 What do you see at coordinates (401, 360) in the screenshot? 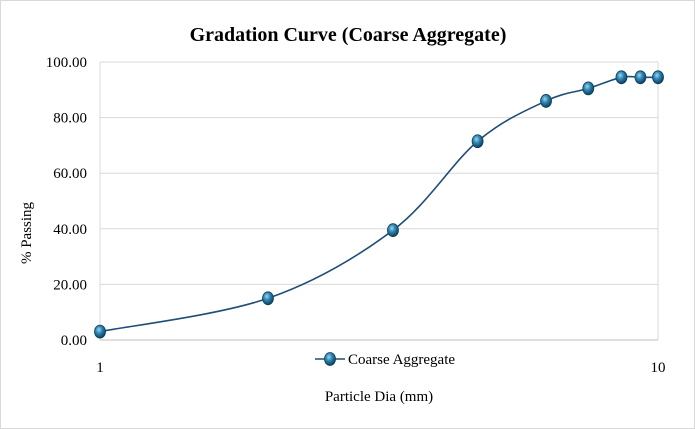
I see `legend-label: Coarse Aggregate` at bounding box center [401, 360].